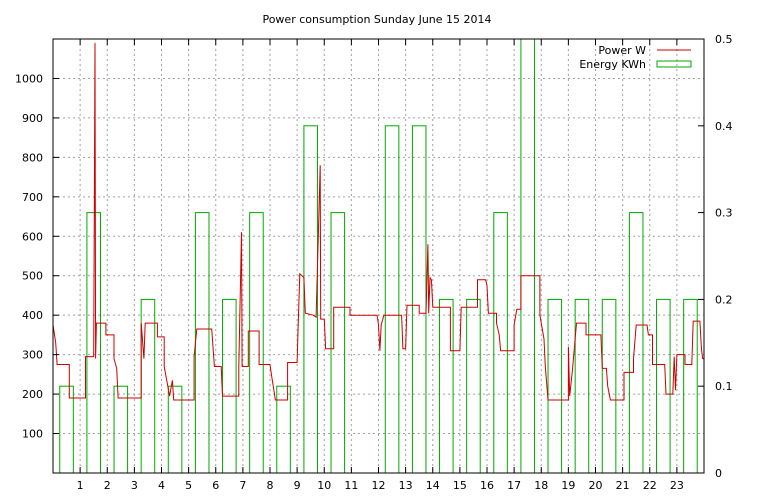  I want to click on y2-tick-label: 0.2, so click(724, 299).